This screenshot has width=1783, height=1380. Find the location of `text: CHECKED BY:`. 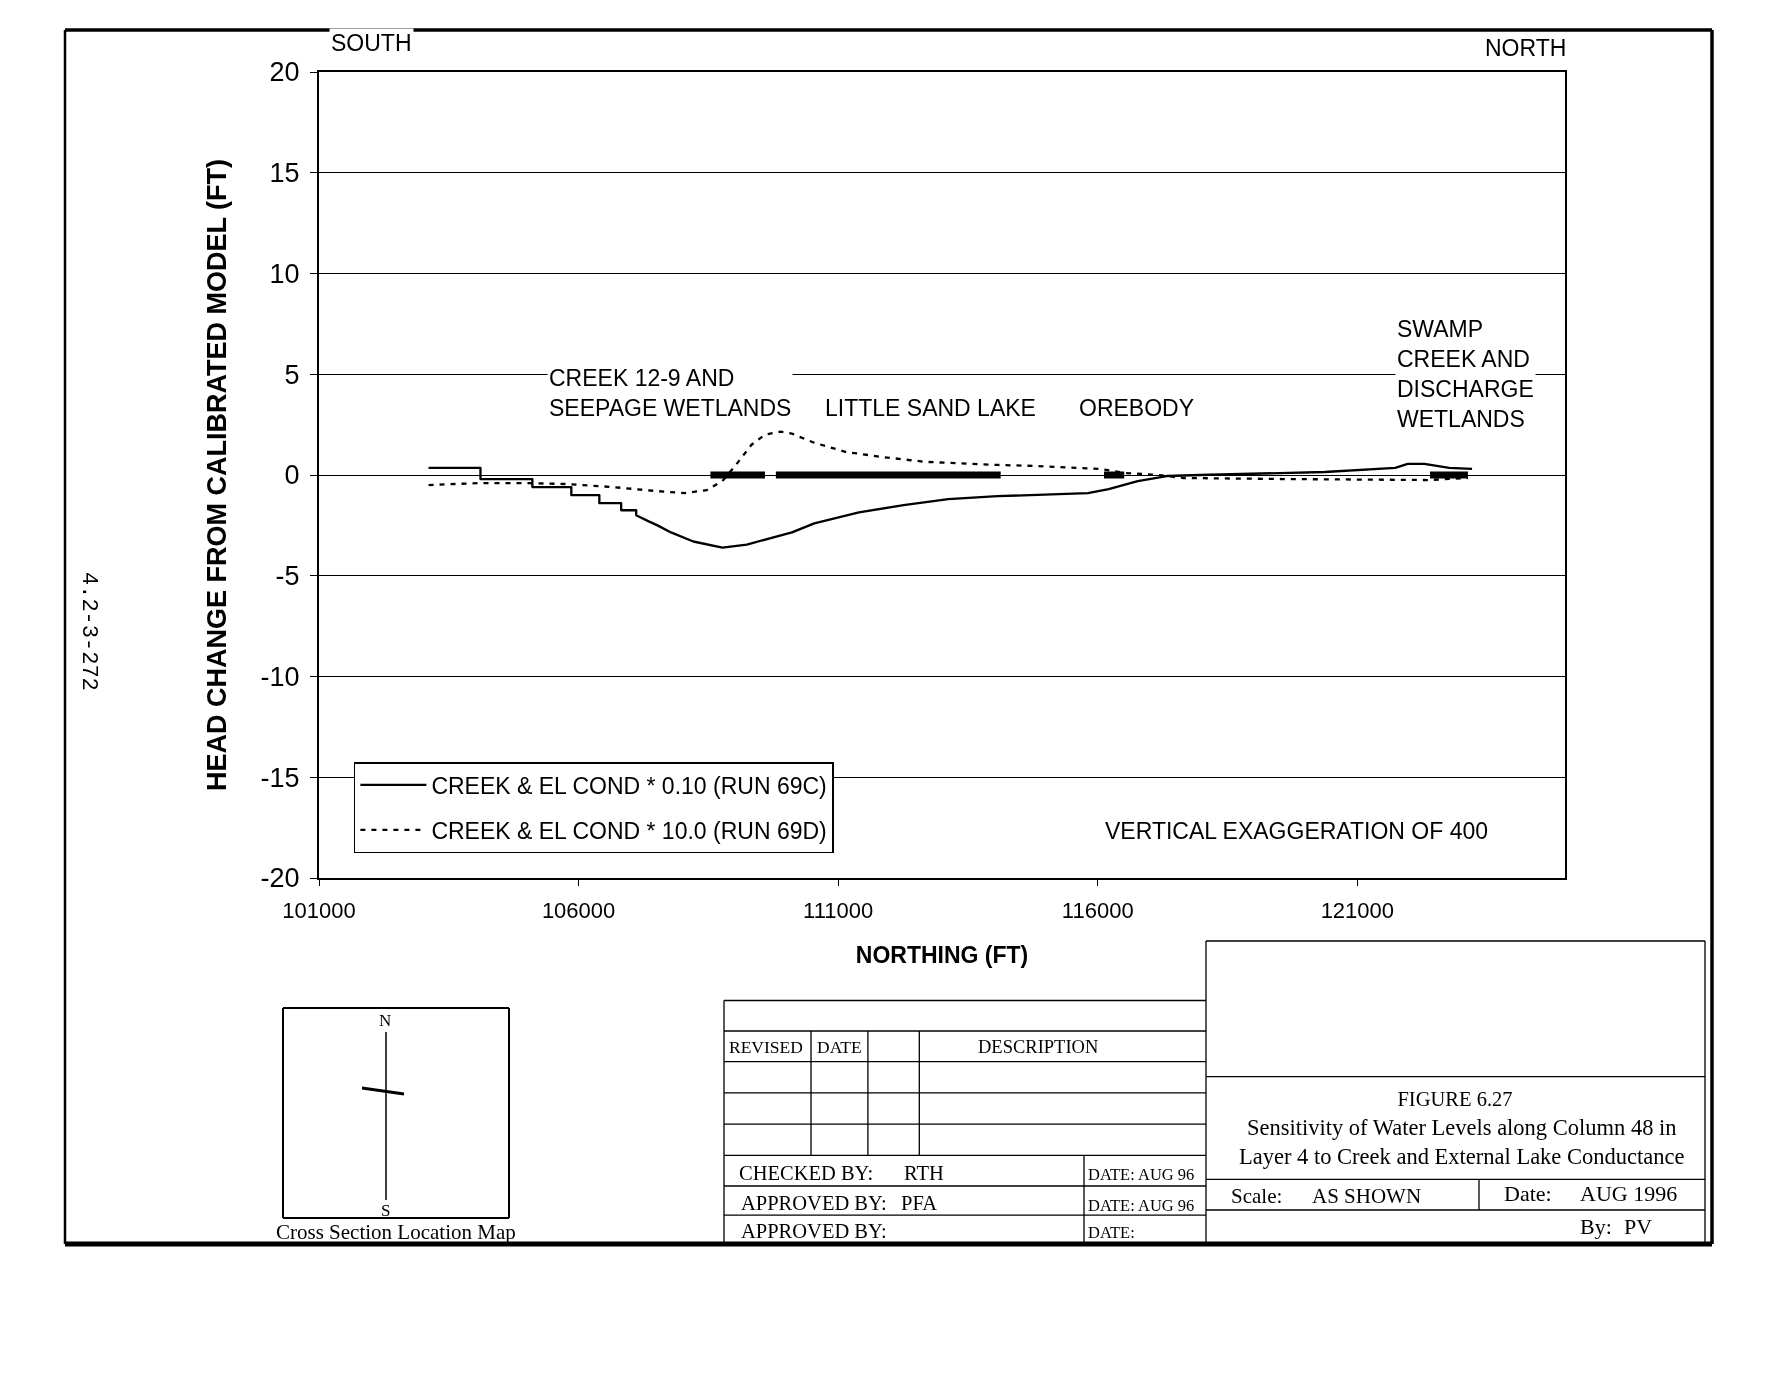

text: CHECKED BY: is located at coordinates (806, 1173).